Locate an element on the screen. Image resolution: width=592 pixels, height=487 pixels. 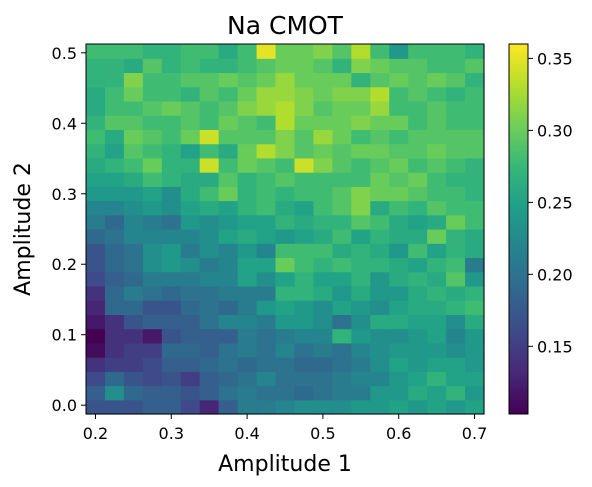
x-tick-label: 0.5 is located at coordinates (322, 433).